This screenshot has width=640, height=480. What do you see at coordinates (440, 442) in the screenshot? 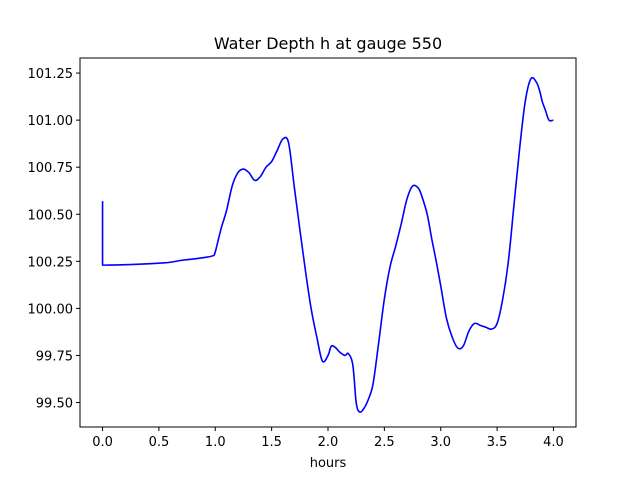
I see `x-tick-label: 3.0` at bounding box center [440, 442].